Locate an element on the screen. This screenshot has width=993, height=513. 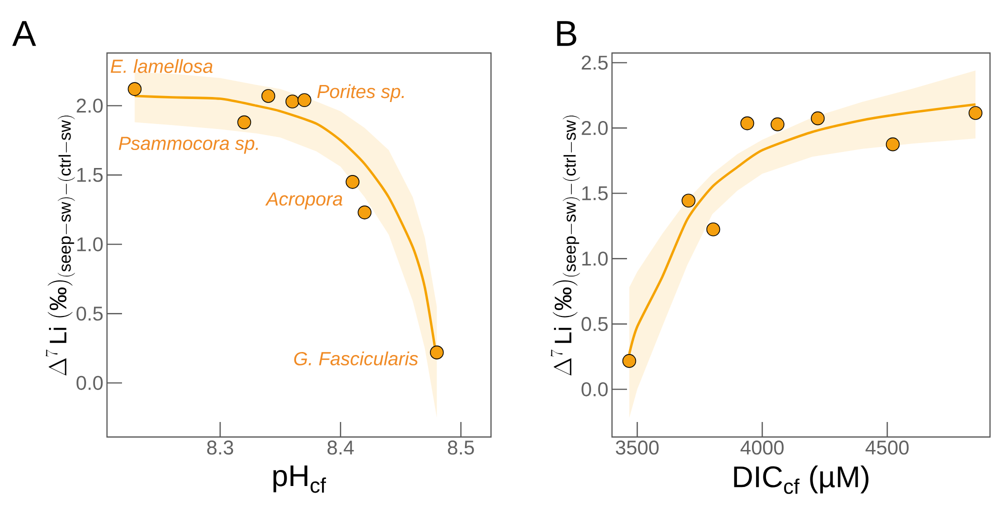
annotation: G. Fascicularis is located at coordinates (356, 358).